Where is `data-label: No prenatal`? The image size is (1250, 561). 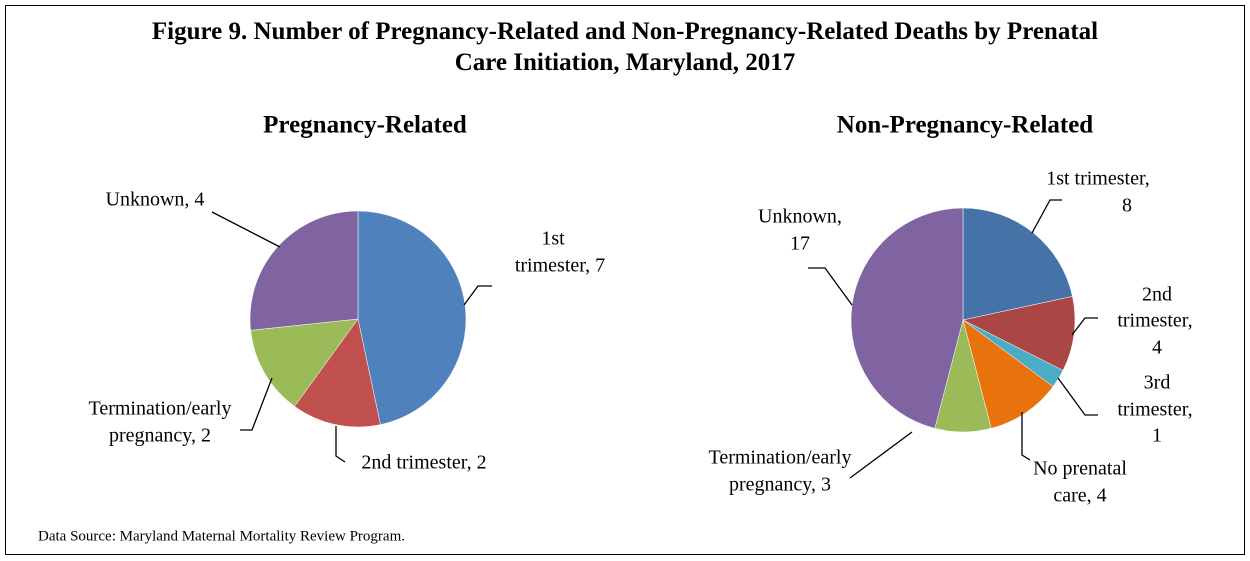
data-label: No prenatal is located at coordinates (1080, 469).